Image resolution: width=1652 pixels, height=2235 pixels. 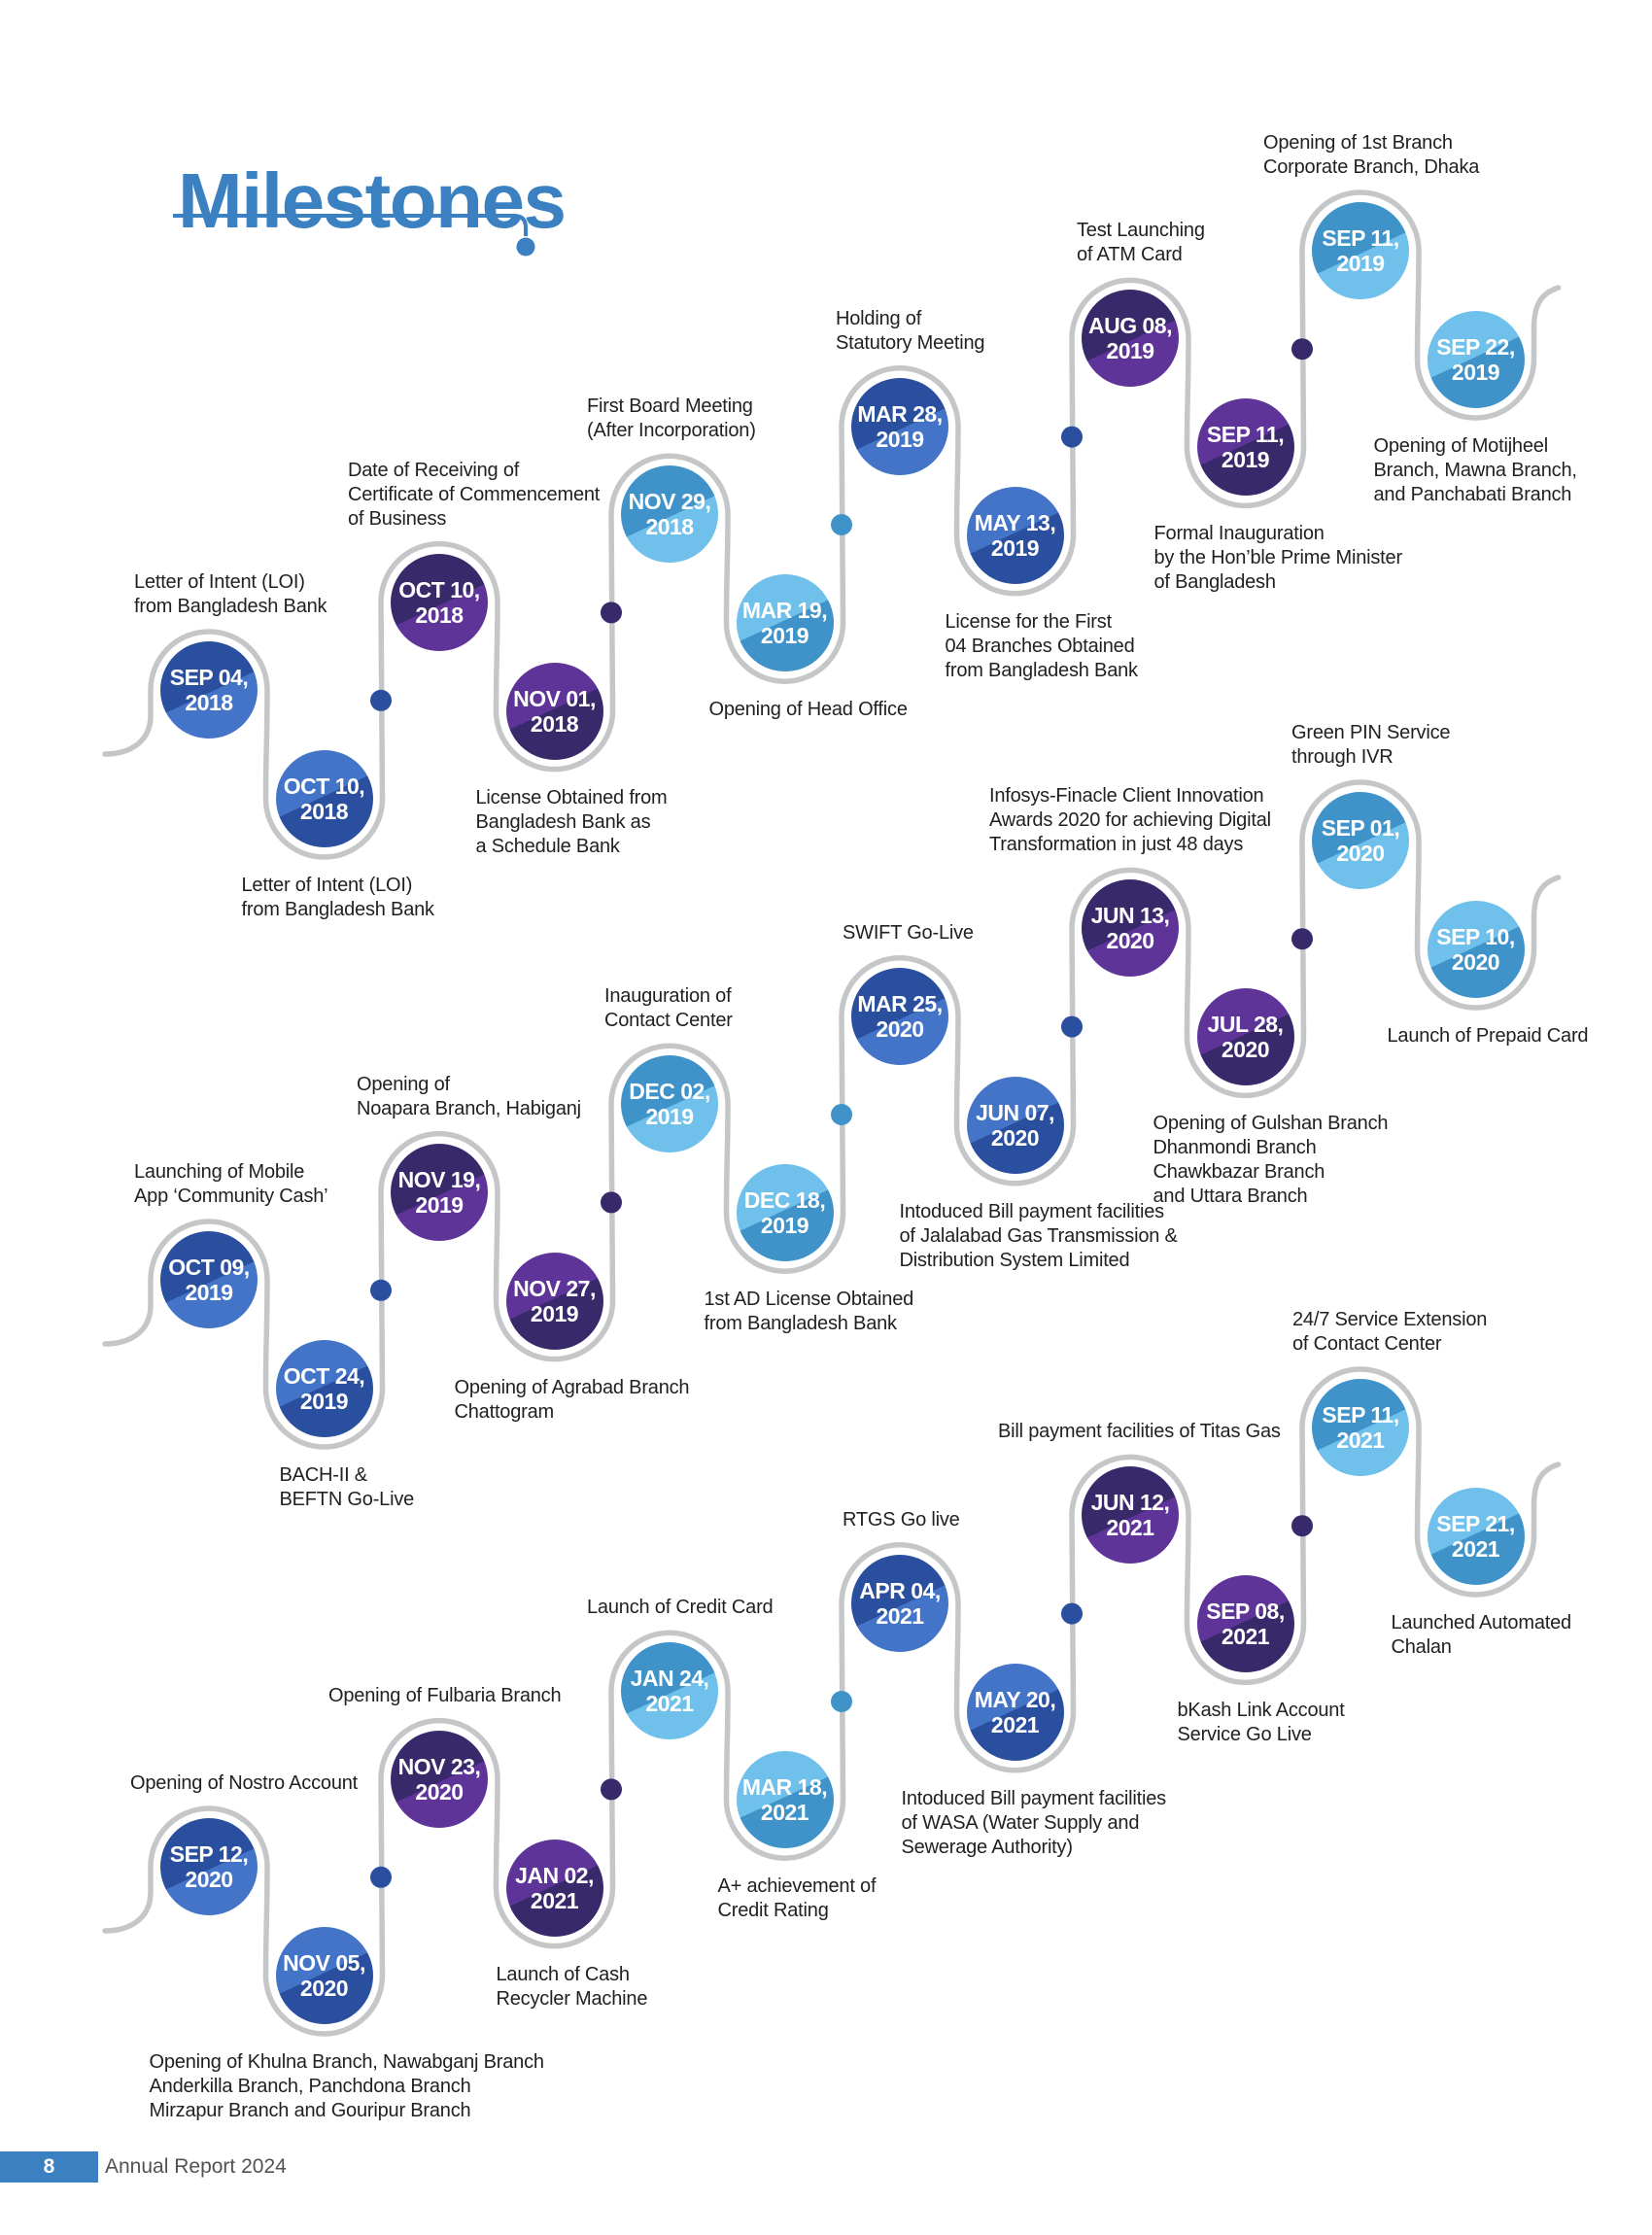 What do you see at coordinates (324, 1376) in the screenshot?
I see `milestone-date: OCT 24,` at bounding box center [324, 1376].